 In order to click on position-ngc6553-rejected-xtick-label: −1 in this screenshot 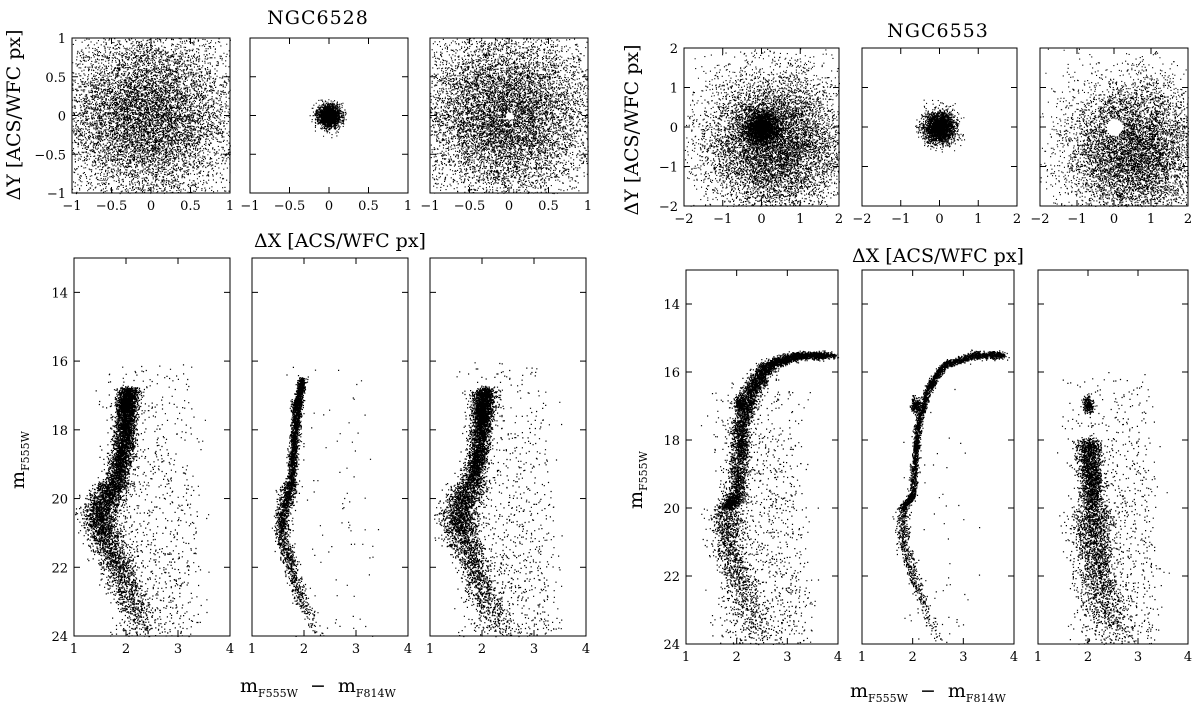, I will do `click(1076, 219)`.